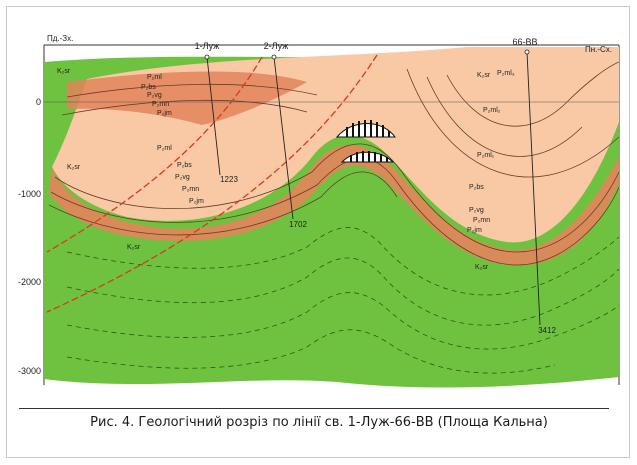 Image resolution: width=637 pixels, height=465 pixels. I want to click on well-depth: 1702, so click(298, 224).